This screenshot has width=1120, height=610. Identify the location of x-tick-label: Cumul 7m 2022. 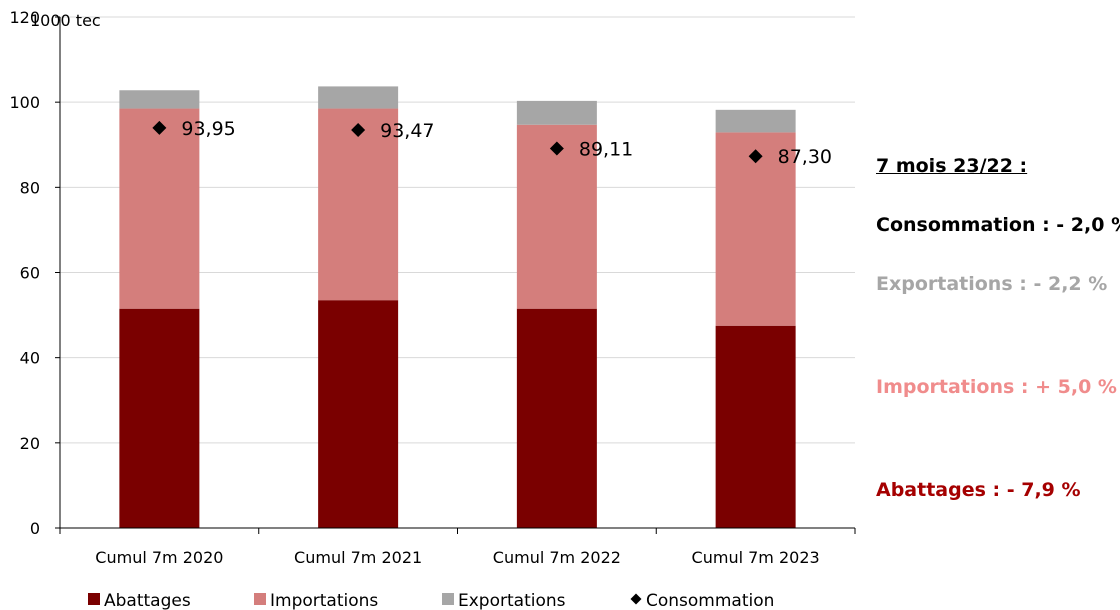
(557, 557).